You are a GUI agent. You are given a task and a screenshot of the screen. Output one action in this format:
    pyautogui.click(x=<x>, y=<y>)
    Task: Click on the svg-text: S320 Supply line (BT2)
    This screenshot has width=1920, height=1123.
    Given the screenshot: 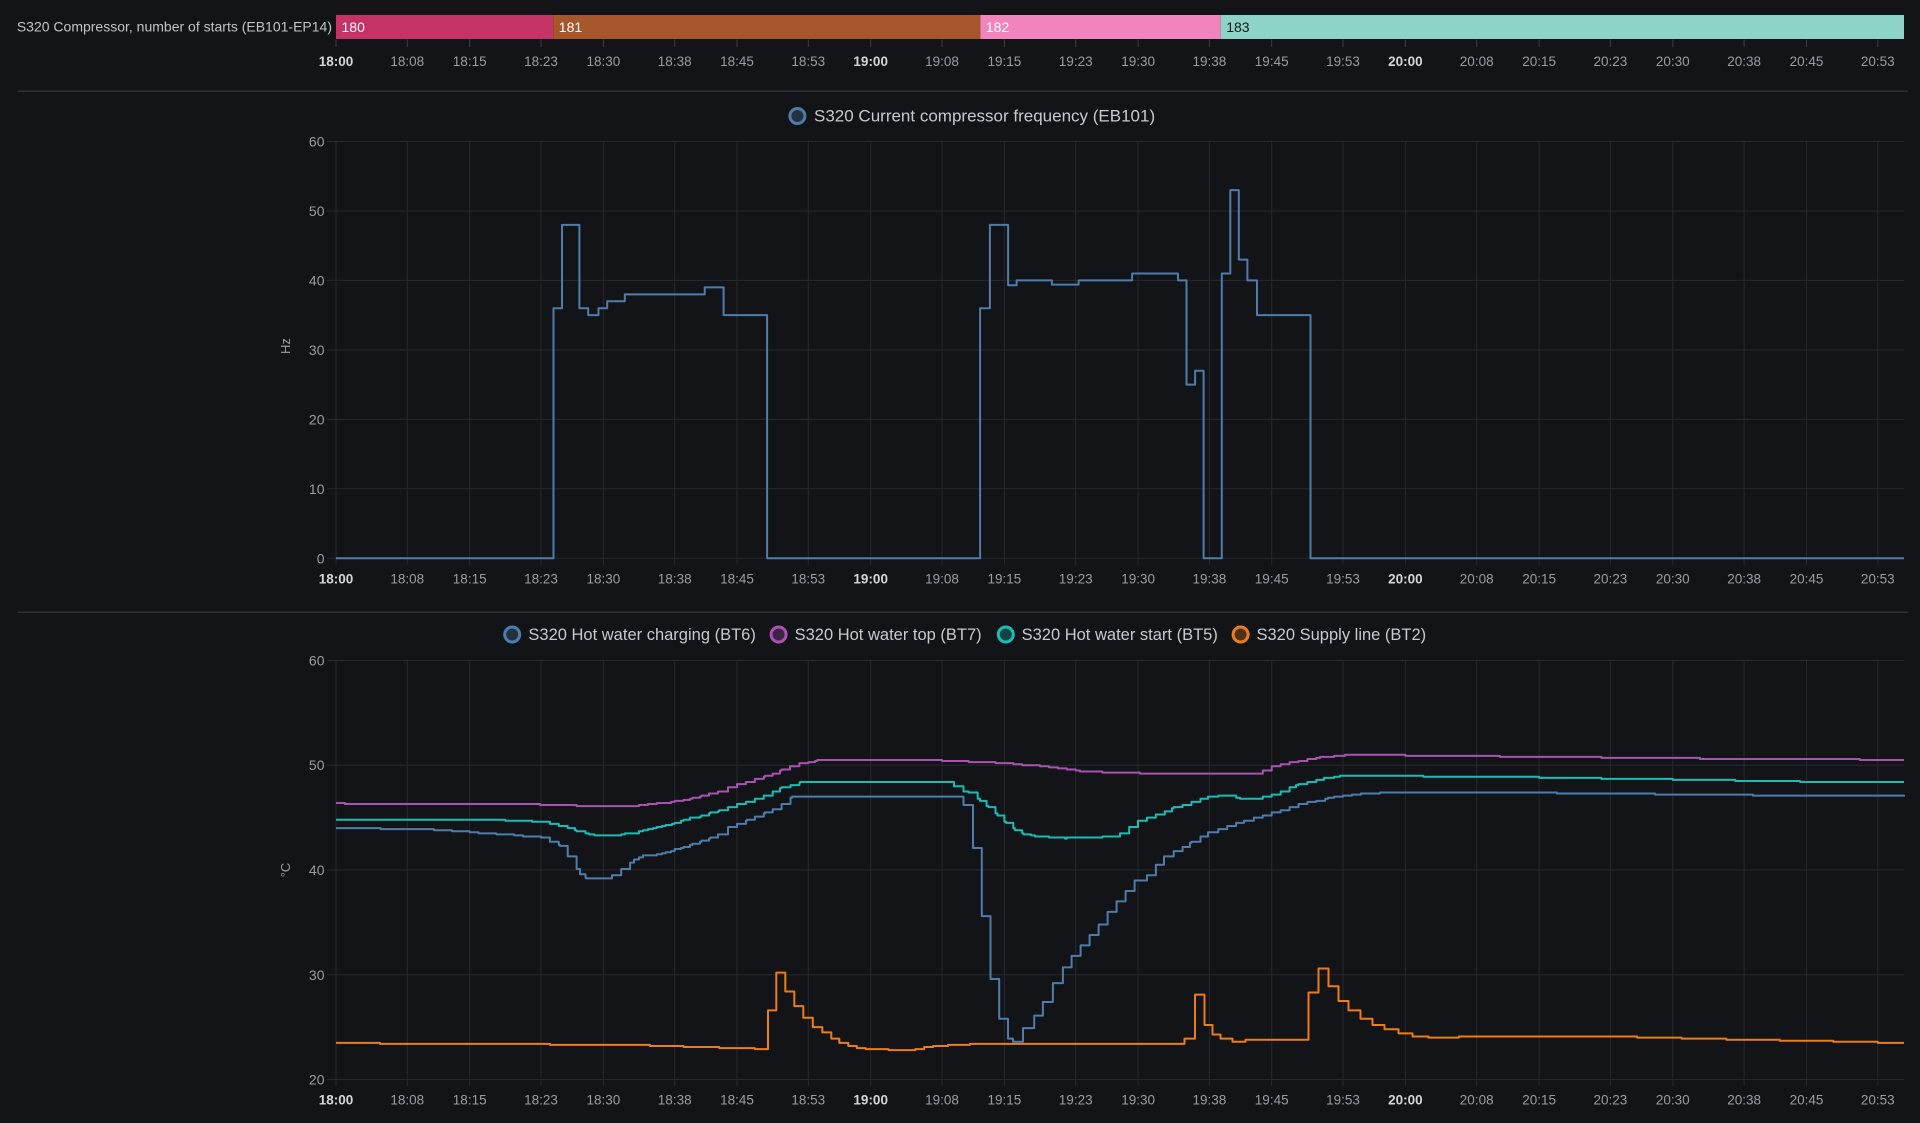 What is the action you would take?
    pyautogui.click(x=1342, y=635)
    